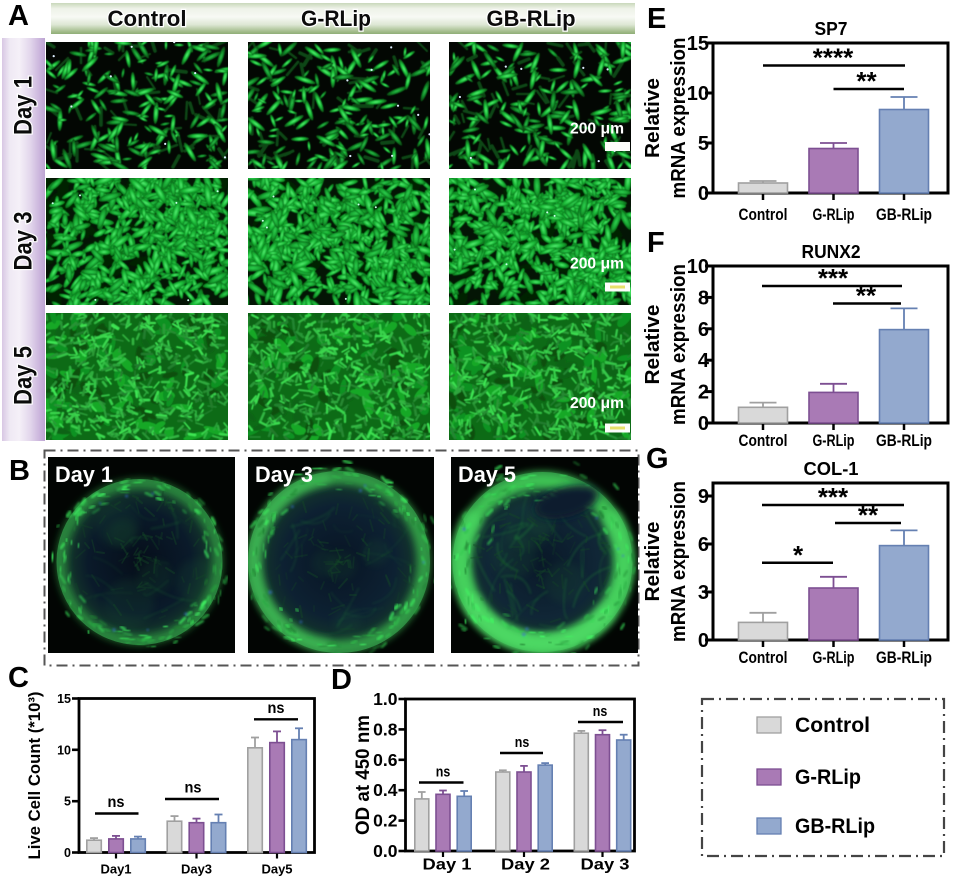 The width and height of the screenshot is (955, 879). I want to click on svg-text: 0.0, so click(385, 851).